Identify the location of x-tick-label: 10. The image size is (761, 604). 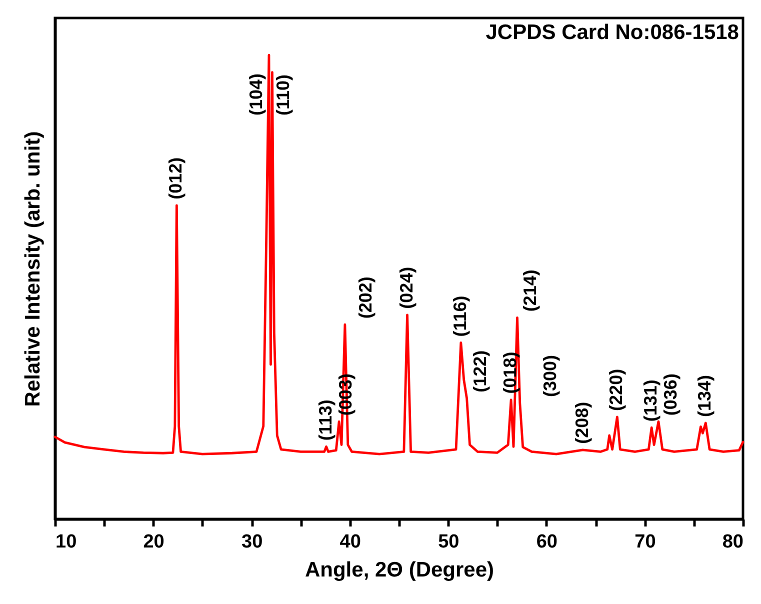
(66, 542).